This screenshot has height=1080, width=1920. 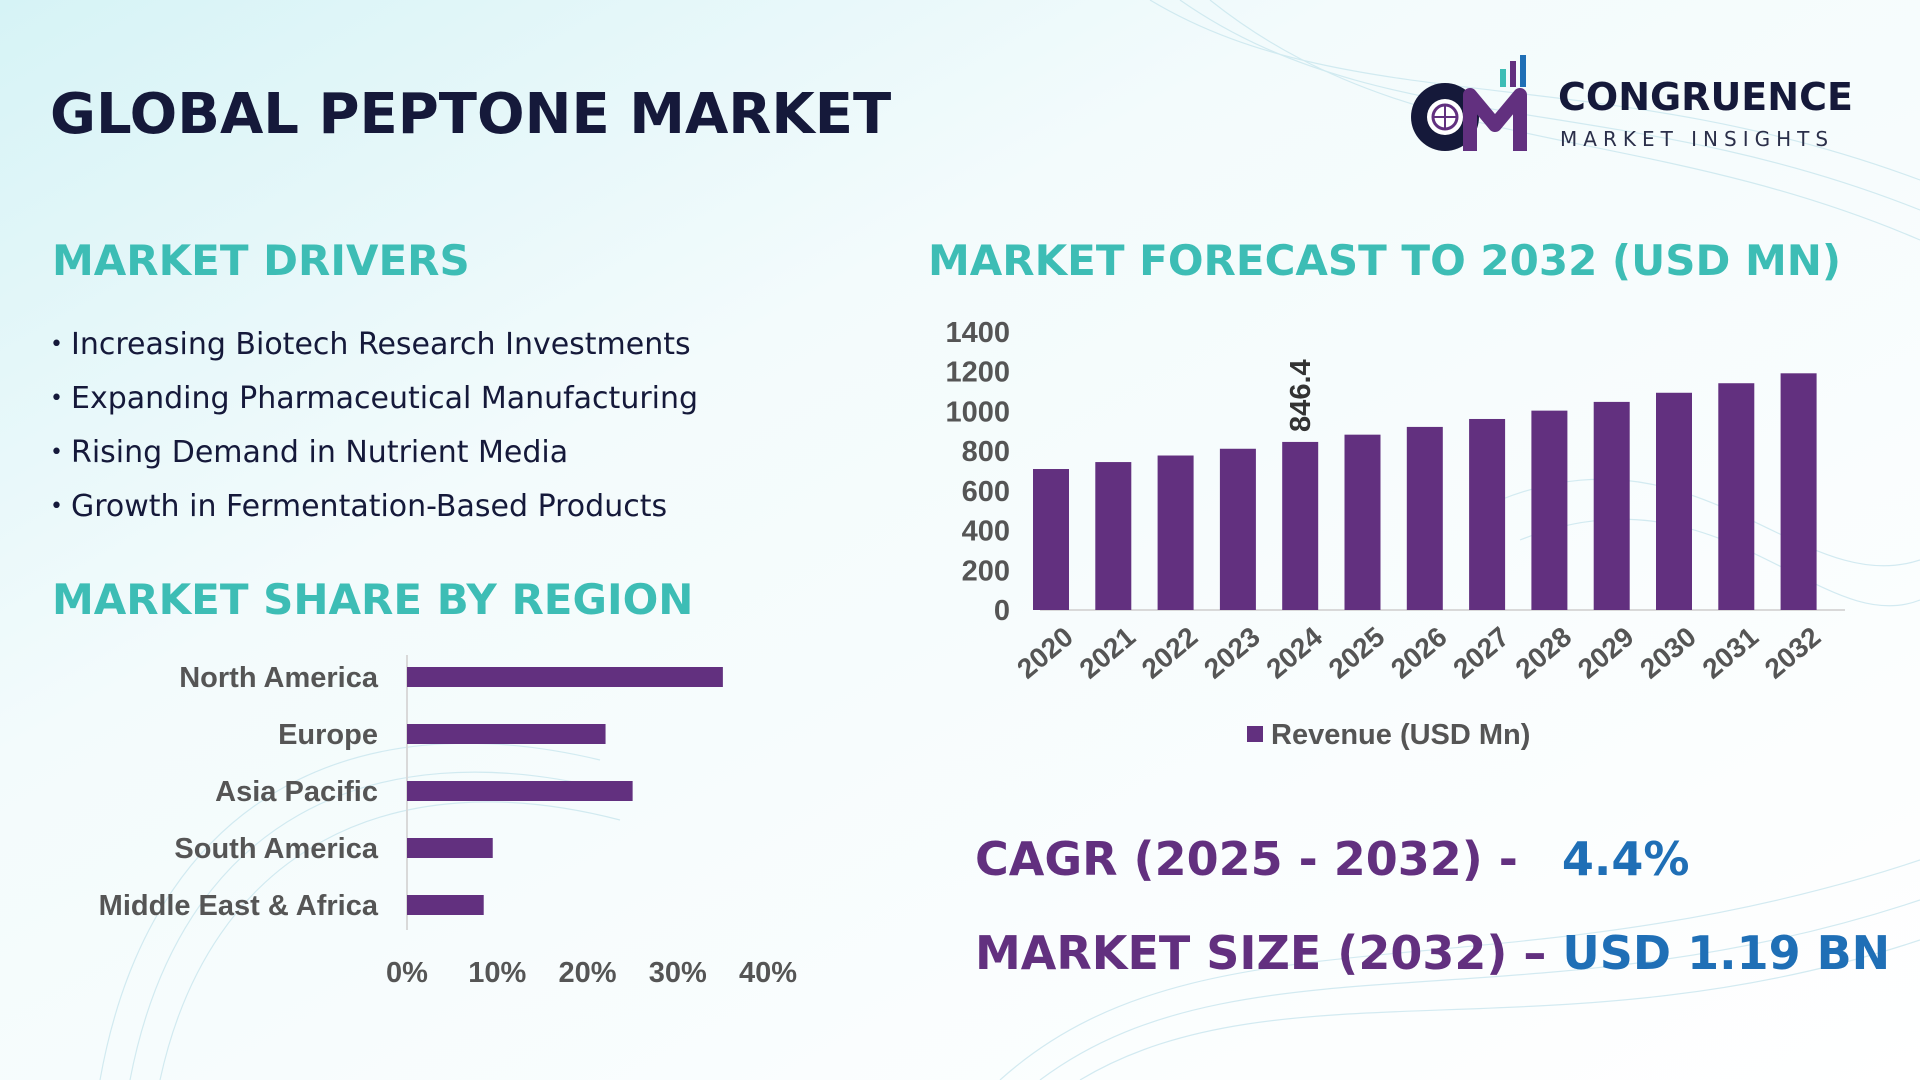 What do you see at coordinates (1357, 653) in the screenshot?
I see `forecast-x-tick-label: 2025` at bounding box center [1357, 653].